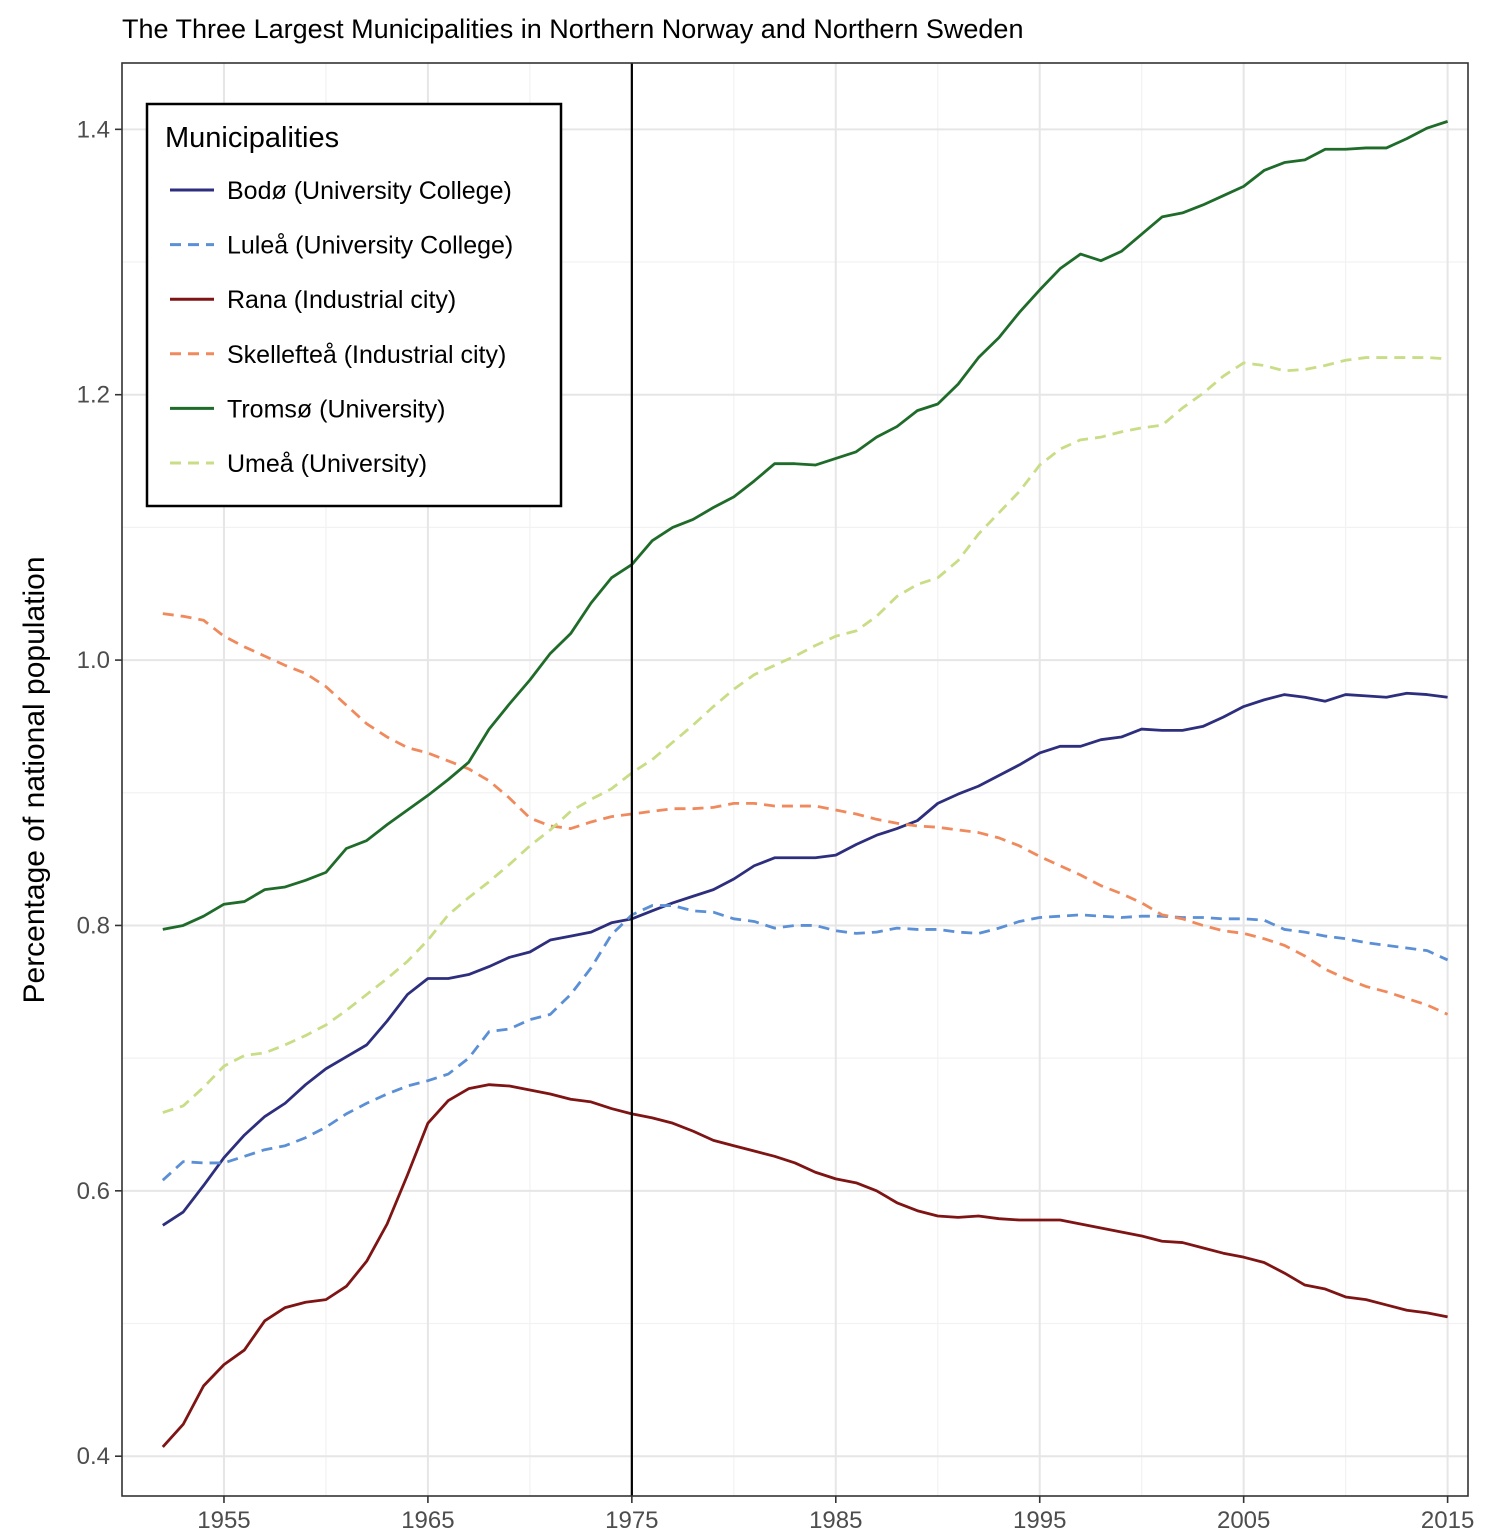 The height and width of the screenshot is (1536, 1495). I want to click on x-tick-label: 1975, so click(631, 1520).